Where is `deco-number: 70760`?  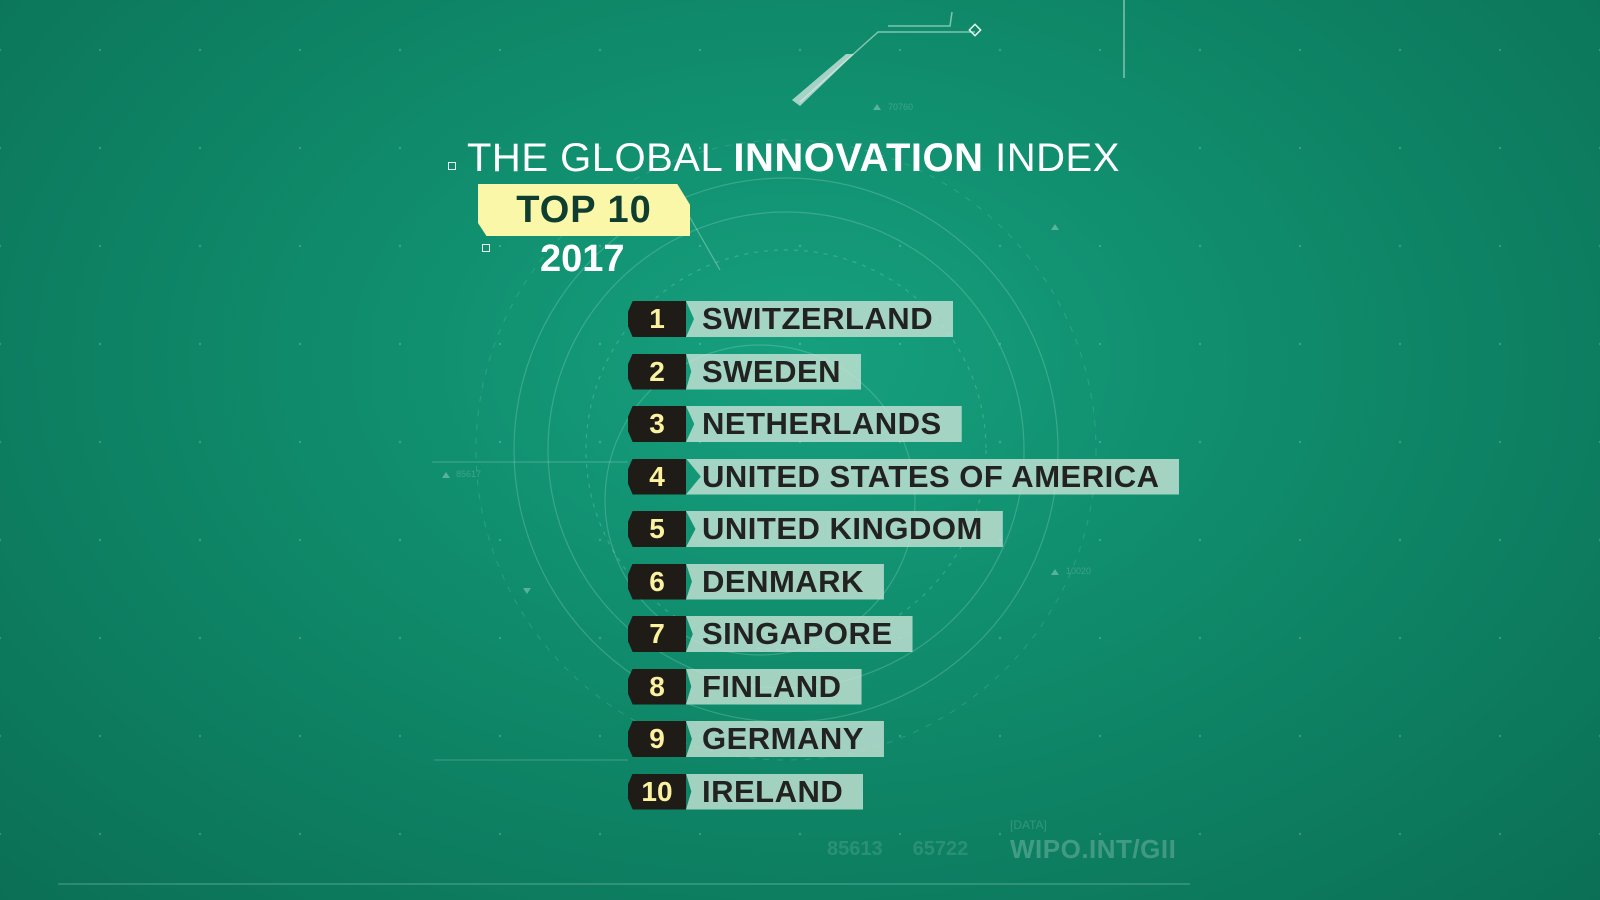
deco-number: 70760 is located at coordinates (901, 107).